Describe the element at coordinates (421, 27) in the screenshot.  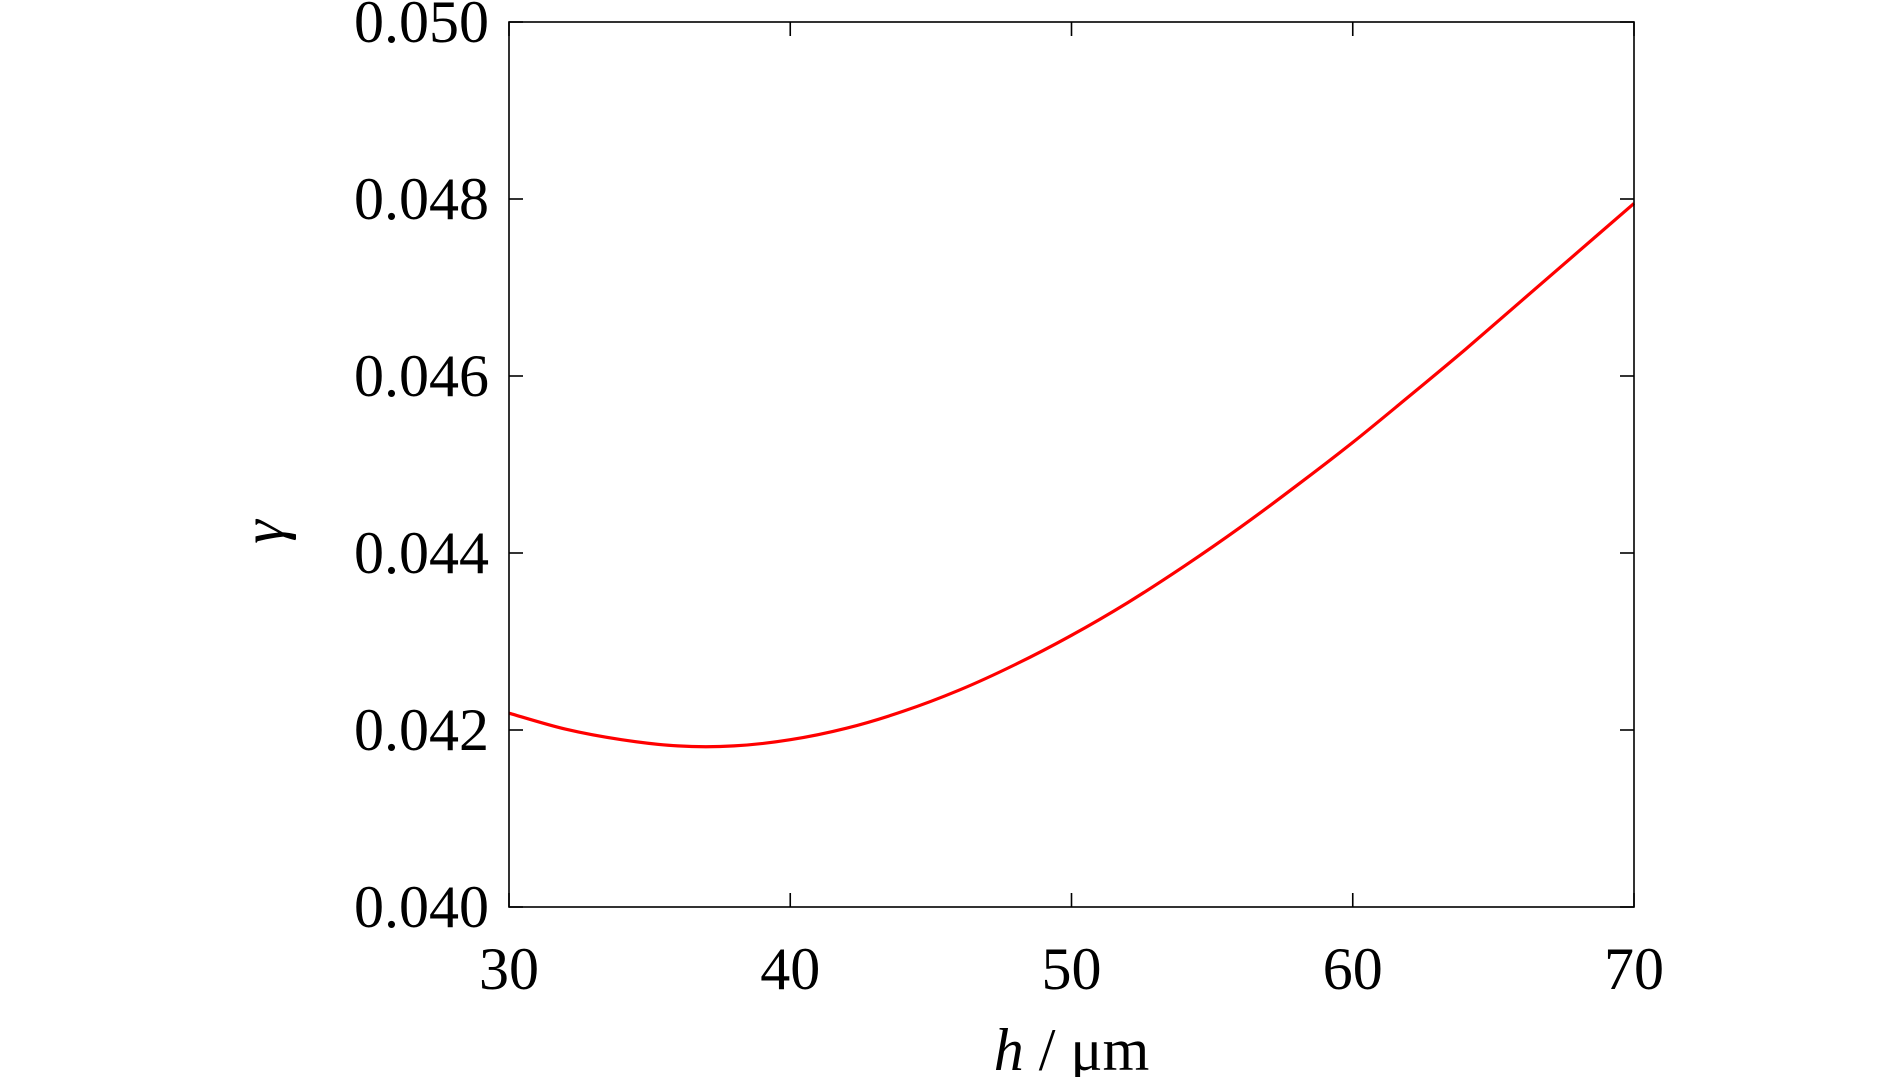
I see `y-tick-label: 0.050` at that location.